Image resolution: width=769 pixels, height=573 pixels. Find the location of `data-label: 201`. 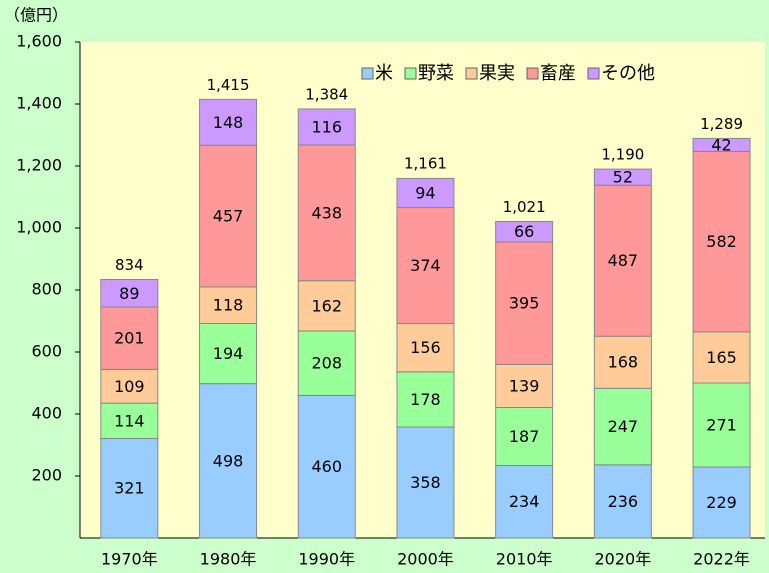

data-label: 201 is located at coordinates (129, 338).